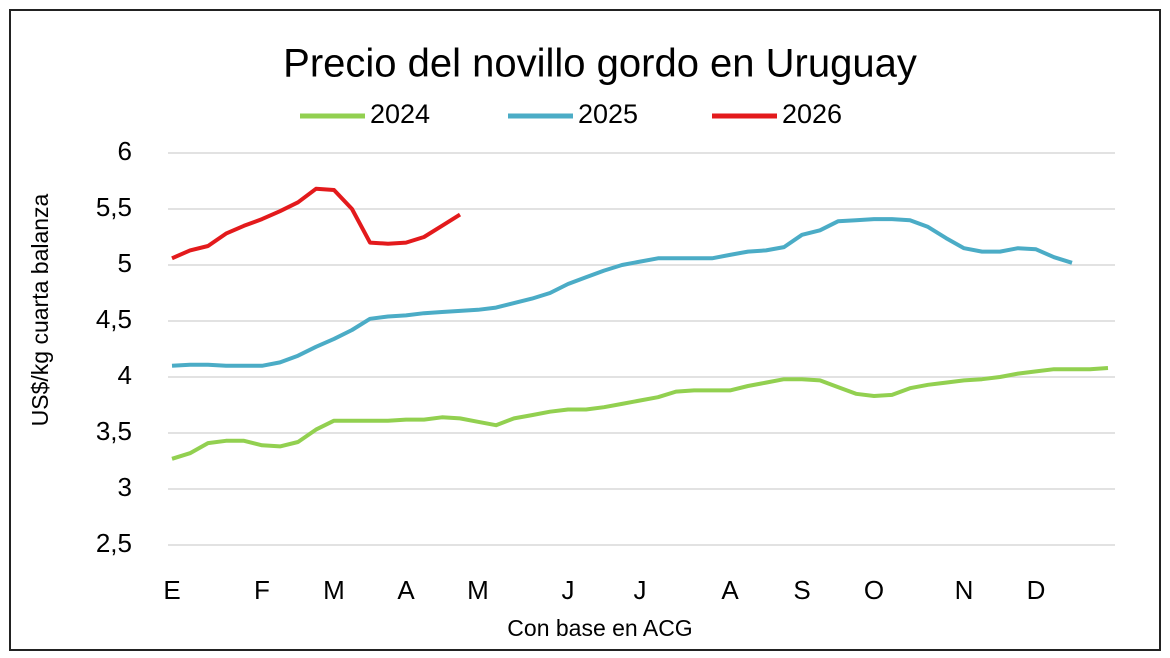 This screenshot has height=658, width=1170. Describe the element at coordinates (40, 309) in the screenshot. I see `y-axis-label: US$/kg cuarta balanza` at that location.